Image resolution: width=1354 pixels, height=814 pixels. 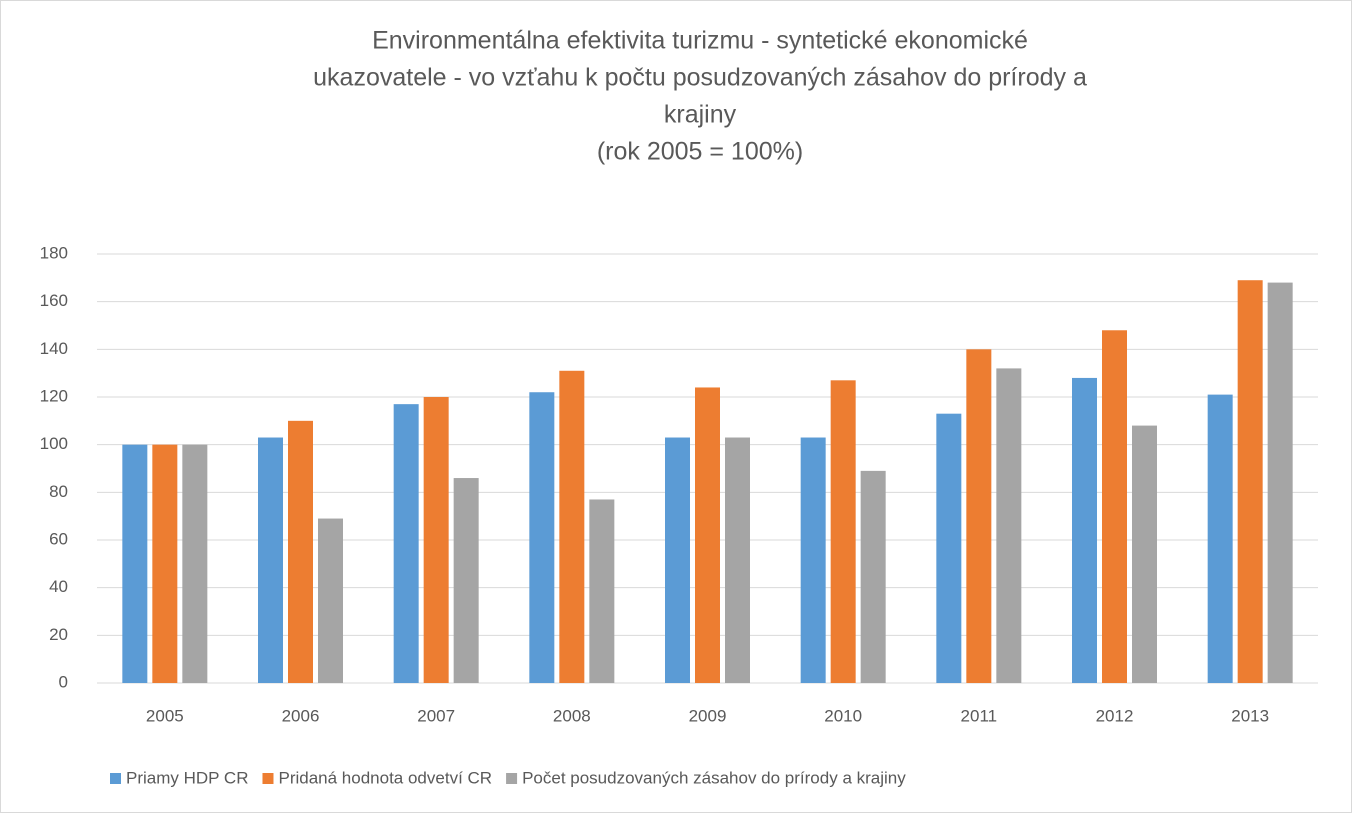 I want to click on legend-label: Priamy HDP CR, so click(x=187, y=777).